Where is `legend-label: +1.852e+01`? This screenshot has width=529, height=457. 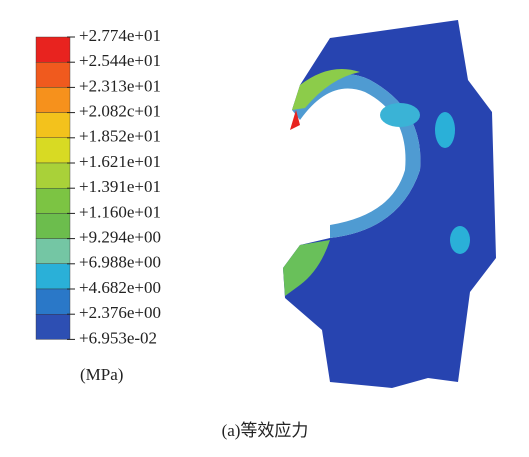 legend-label: +1.852e+01 is located at coordinates (120, 136).